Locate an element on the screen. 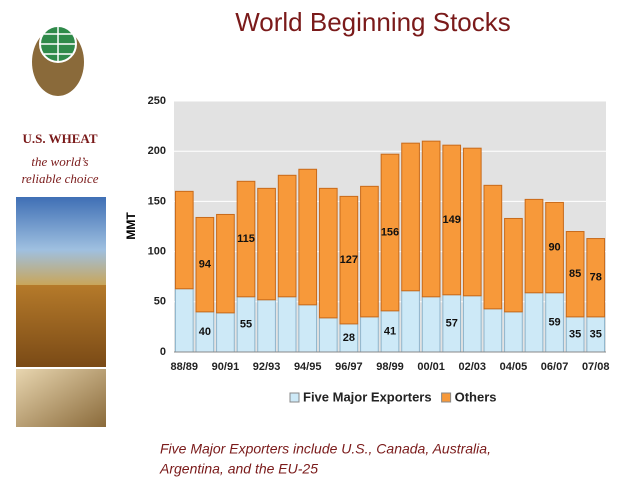  value-label: 55 is located at coordinates (246, 324).